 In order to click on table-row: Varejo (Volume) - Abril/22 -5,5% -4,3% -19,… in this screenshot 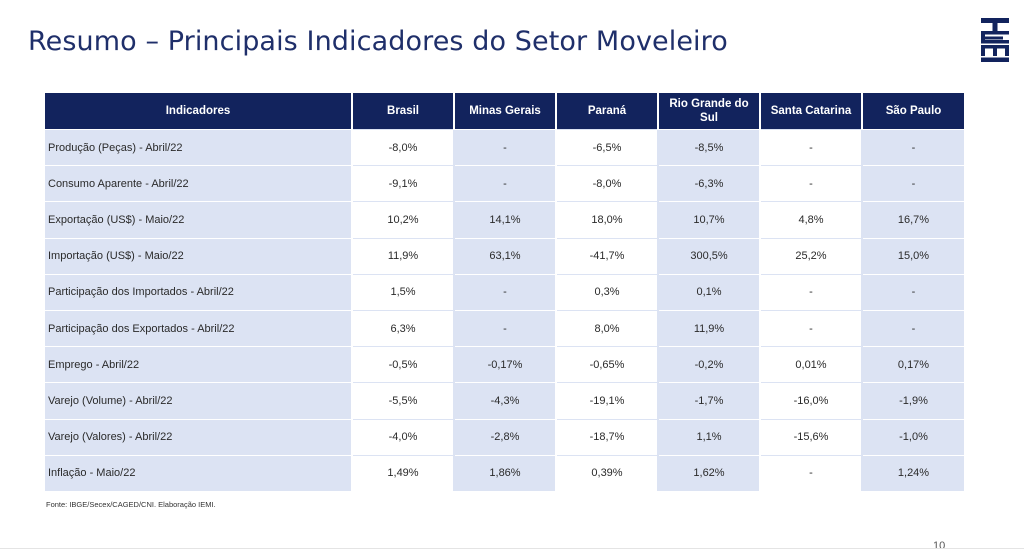, I will do `click(504, 400)`.